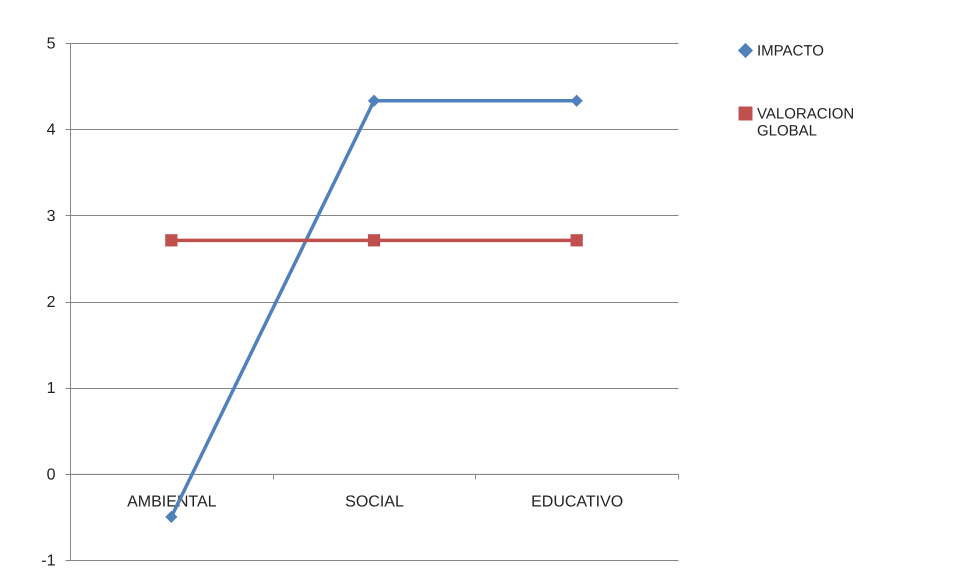 The image size is (958, 583). I want to click on y-tick-label: -1, so click(48, 561).